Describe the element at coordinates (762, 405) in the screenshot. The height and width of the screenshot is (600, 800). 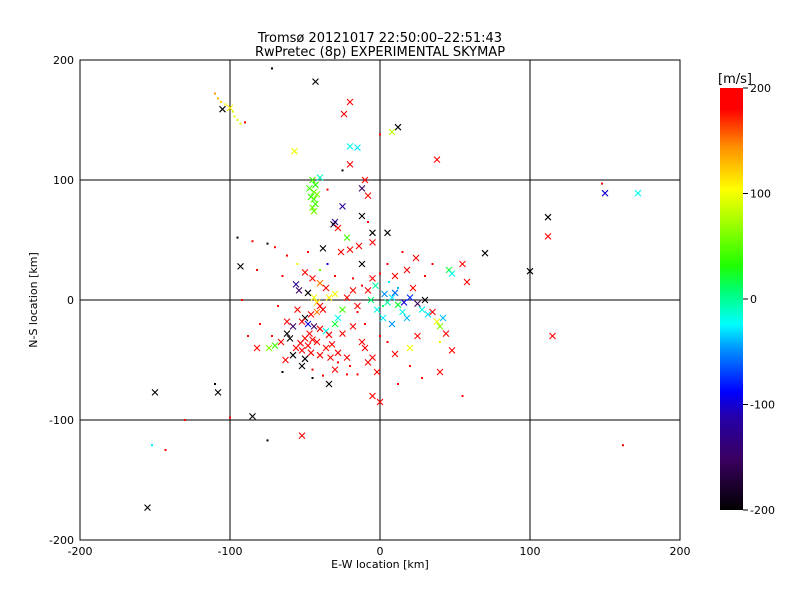
I see `colorbar-tick-label: -100` at that location.